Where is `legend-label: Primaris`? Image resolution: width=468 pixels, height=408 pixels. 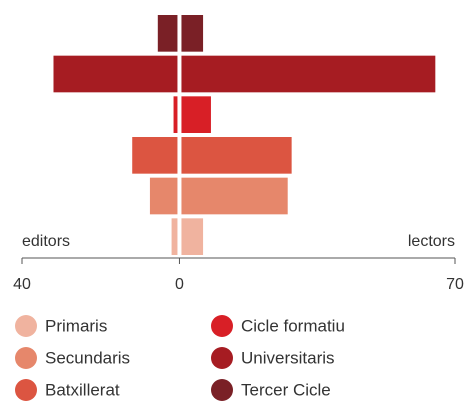
legend-label: Primaris is located at coordinates (76, 325).